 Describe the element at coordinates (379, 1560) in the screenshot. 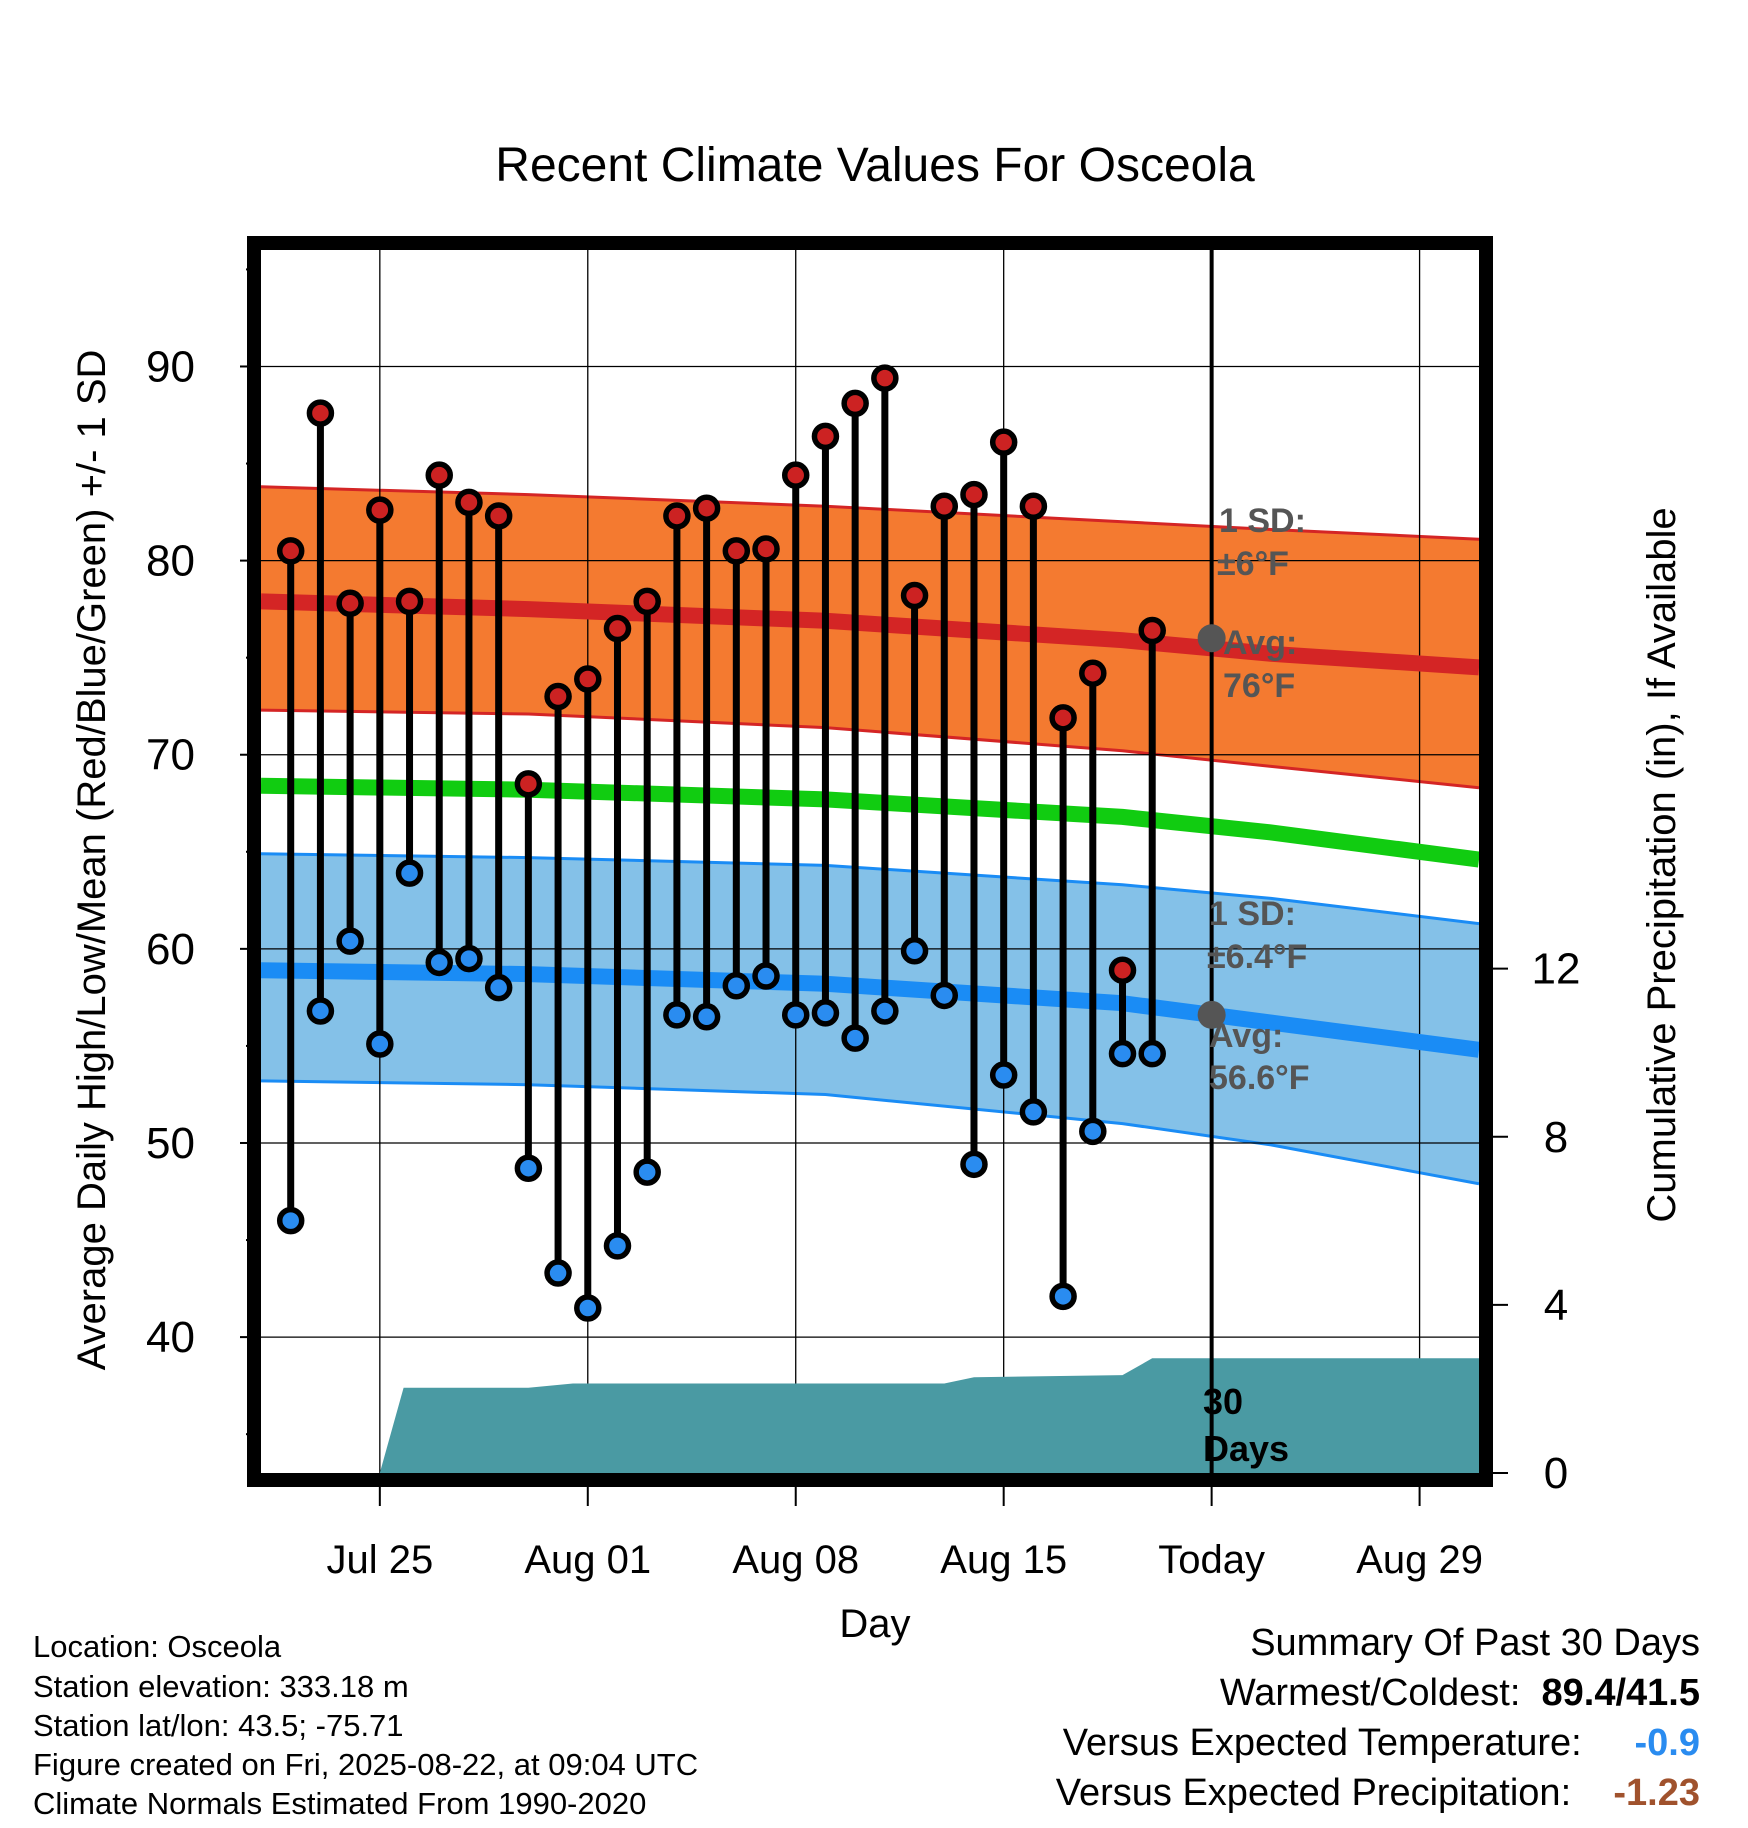

I see `x-tick-label: Jul 25` at that location.